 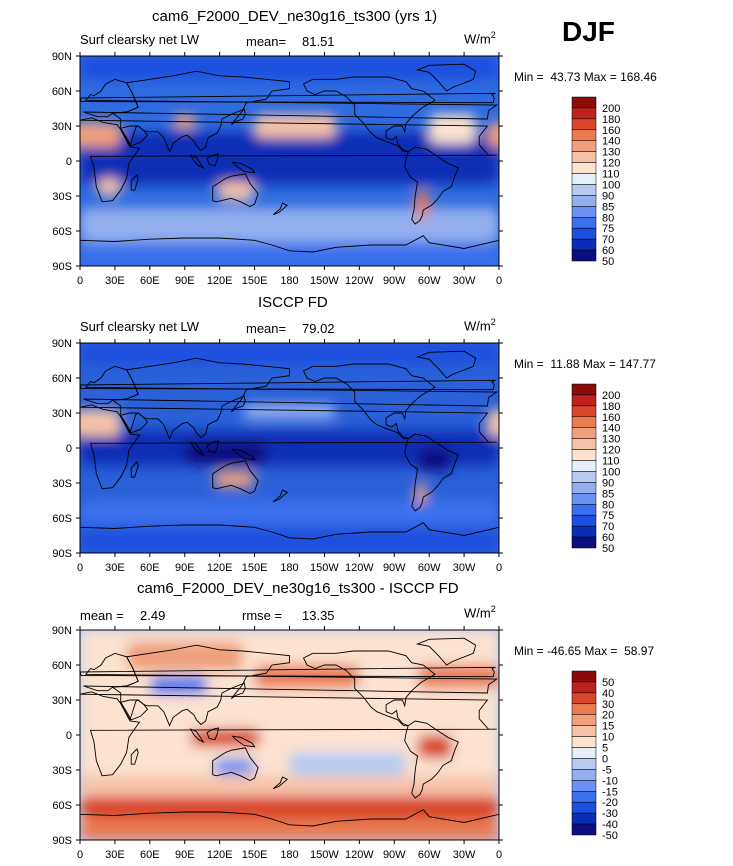 I want to click on panel-1-title: cam6_F2000_DEV_ne30g16_ts300 (yrs 1), so click(x=295, y=16).